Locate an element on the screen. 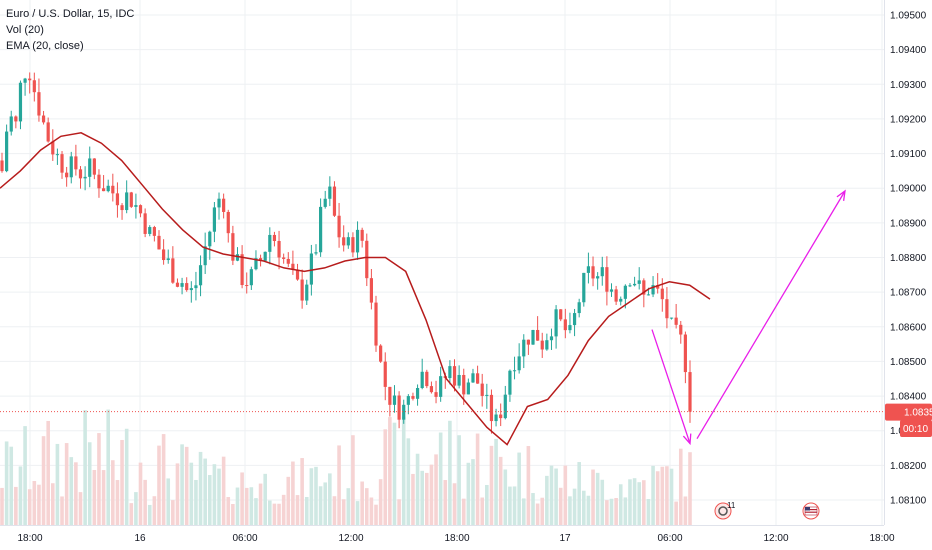 Image resolution: width=932 pixels, height=550 pixels. price-tick-label: 1.08500 is located at coordinates (908, 362).